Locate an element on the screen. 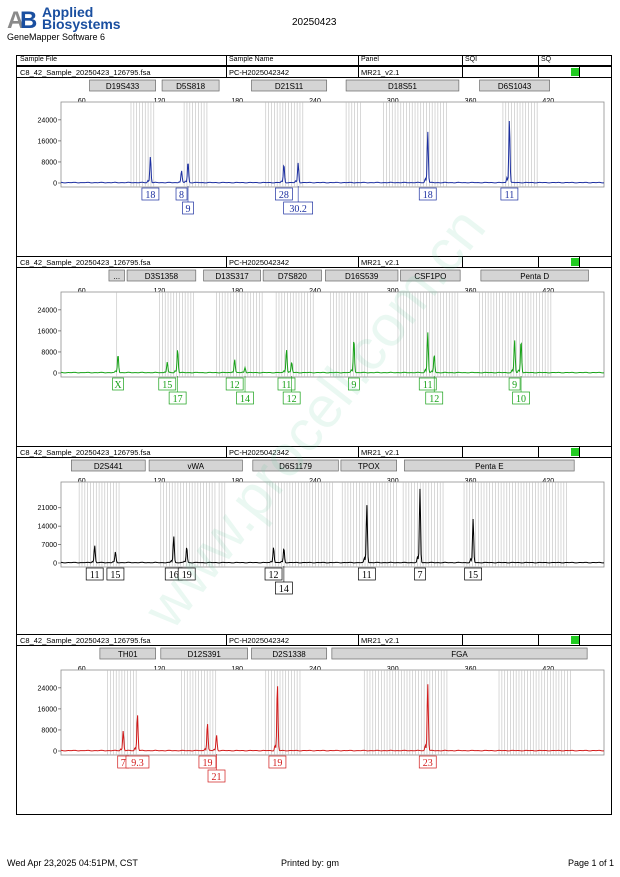  footer-print-date: Wed Apr 23,2025 04:51PM, CST is located at coordinates (72, 863).